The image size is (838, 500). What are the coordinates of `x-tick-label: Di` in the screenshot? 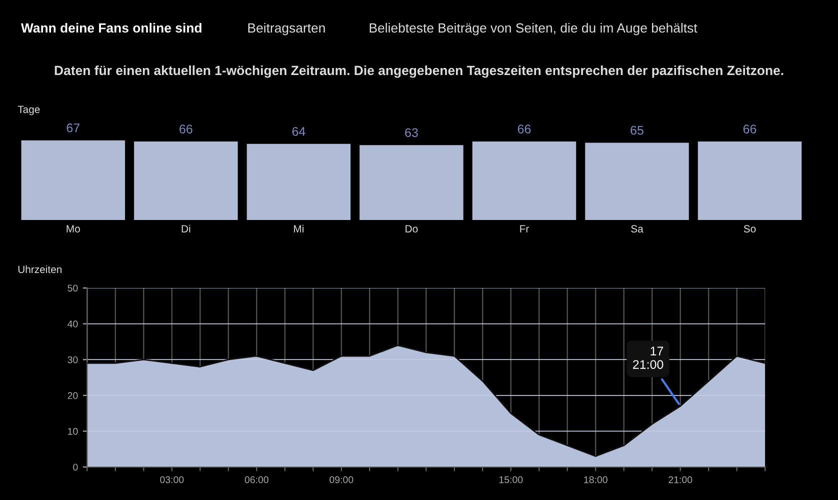 It's located at (186, 228).